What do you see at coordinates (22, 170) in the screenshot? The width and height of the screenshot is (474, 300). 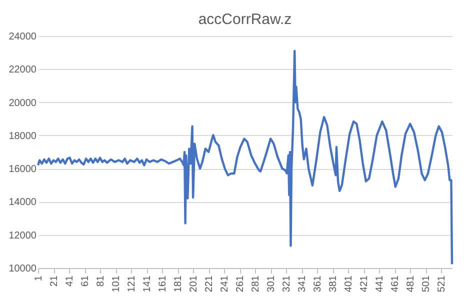 I see `y-tick-label: 16000` at bounding box center [22, 170].